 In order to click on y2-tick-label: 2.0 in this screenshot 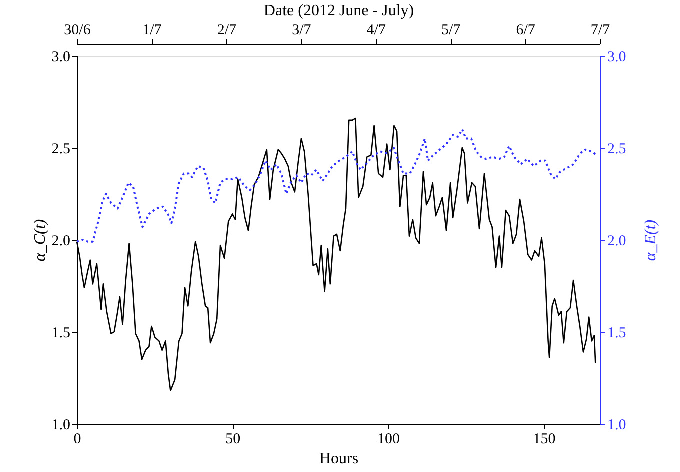, I will do `click(617, 242)`.